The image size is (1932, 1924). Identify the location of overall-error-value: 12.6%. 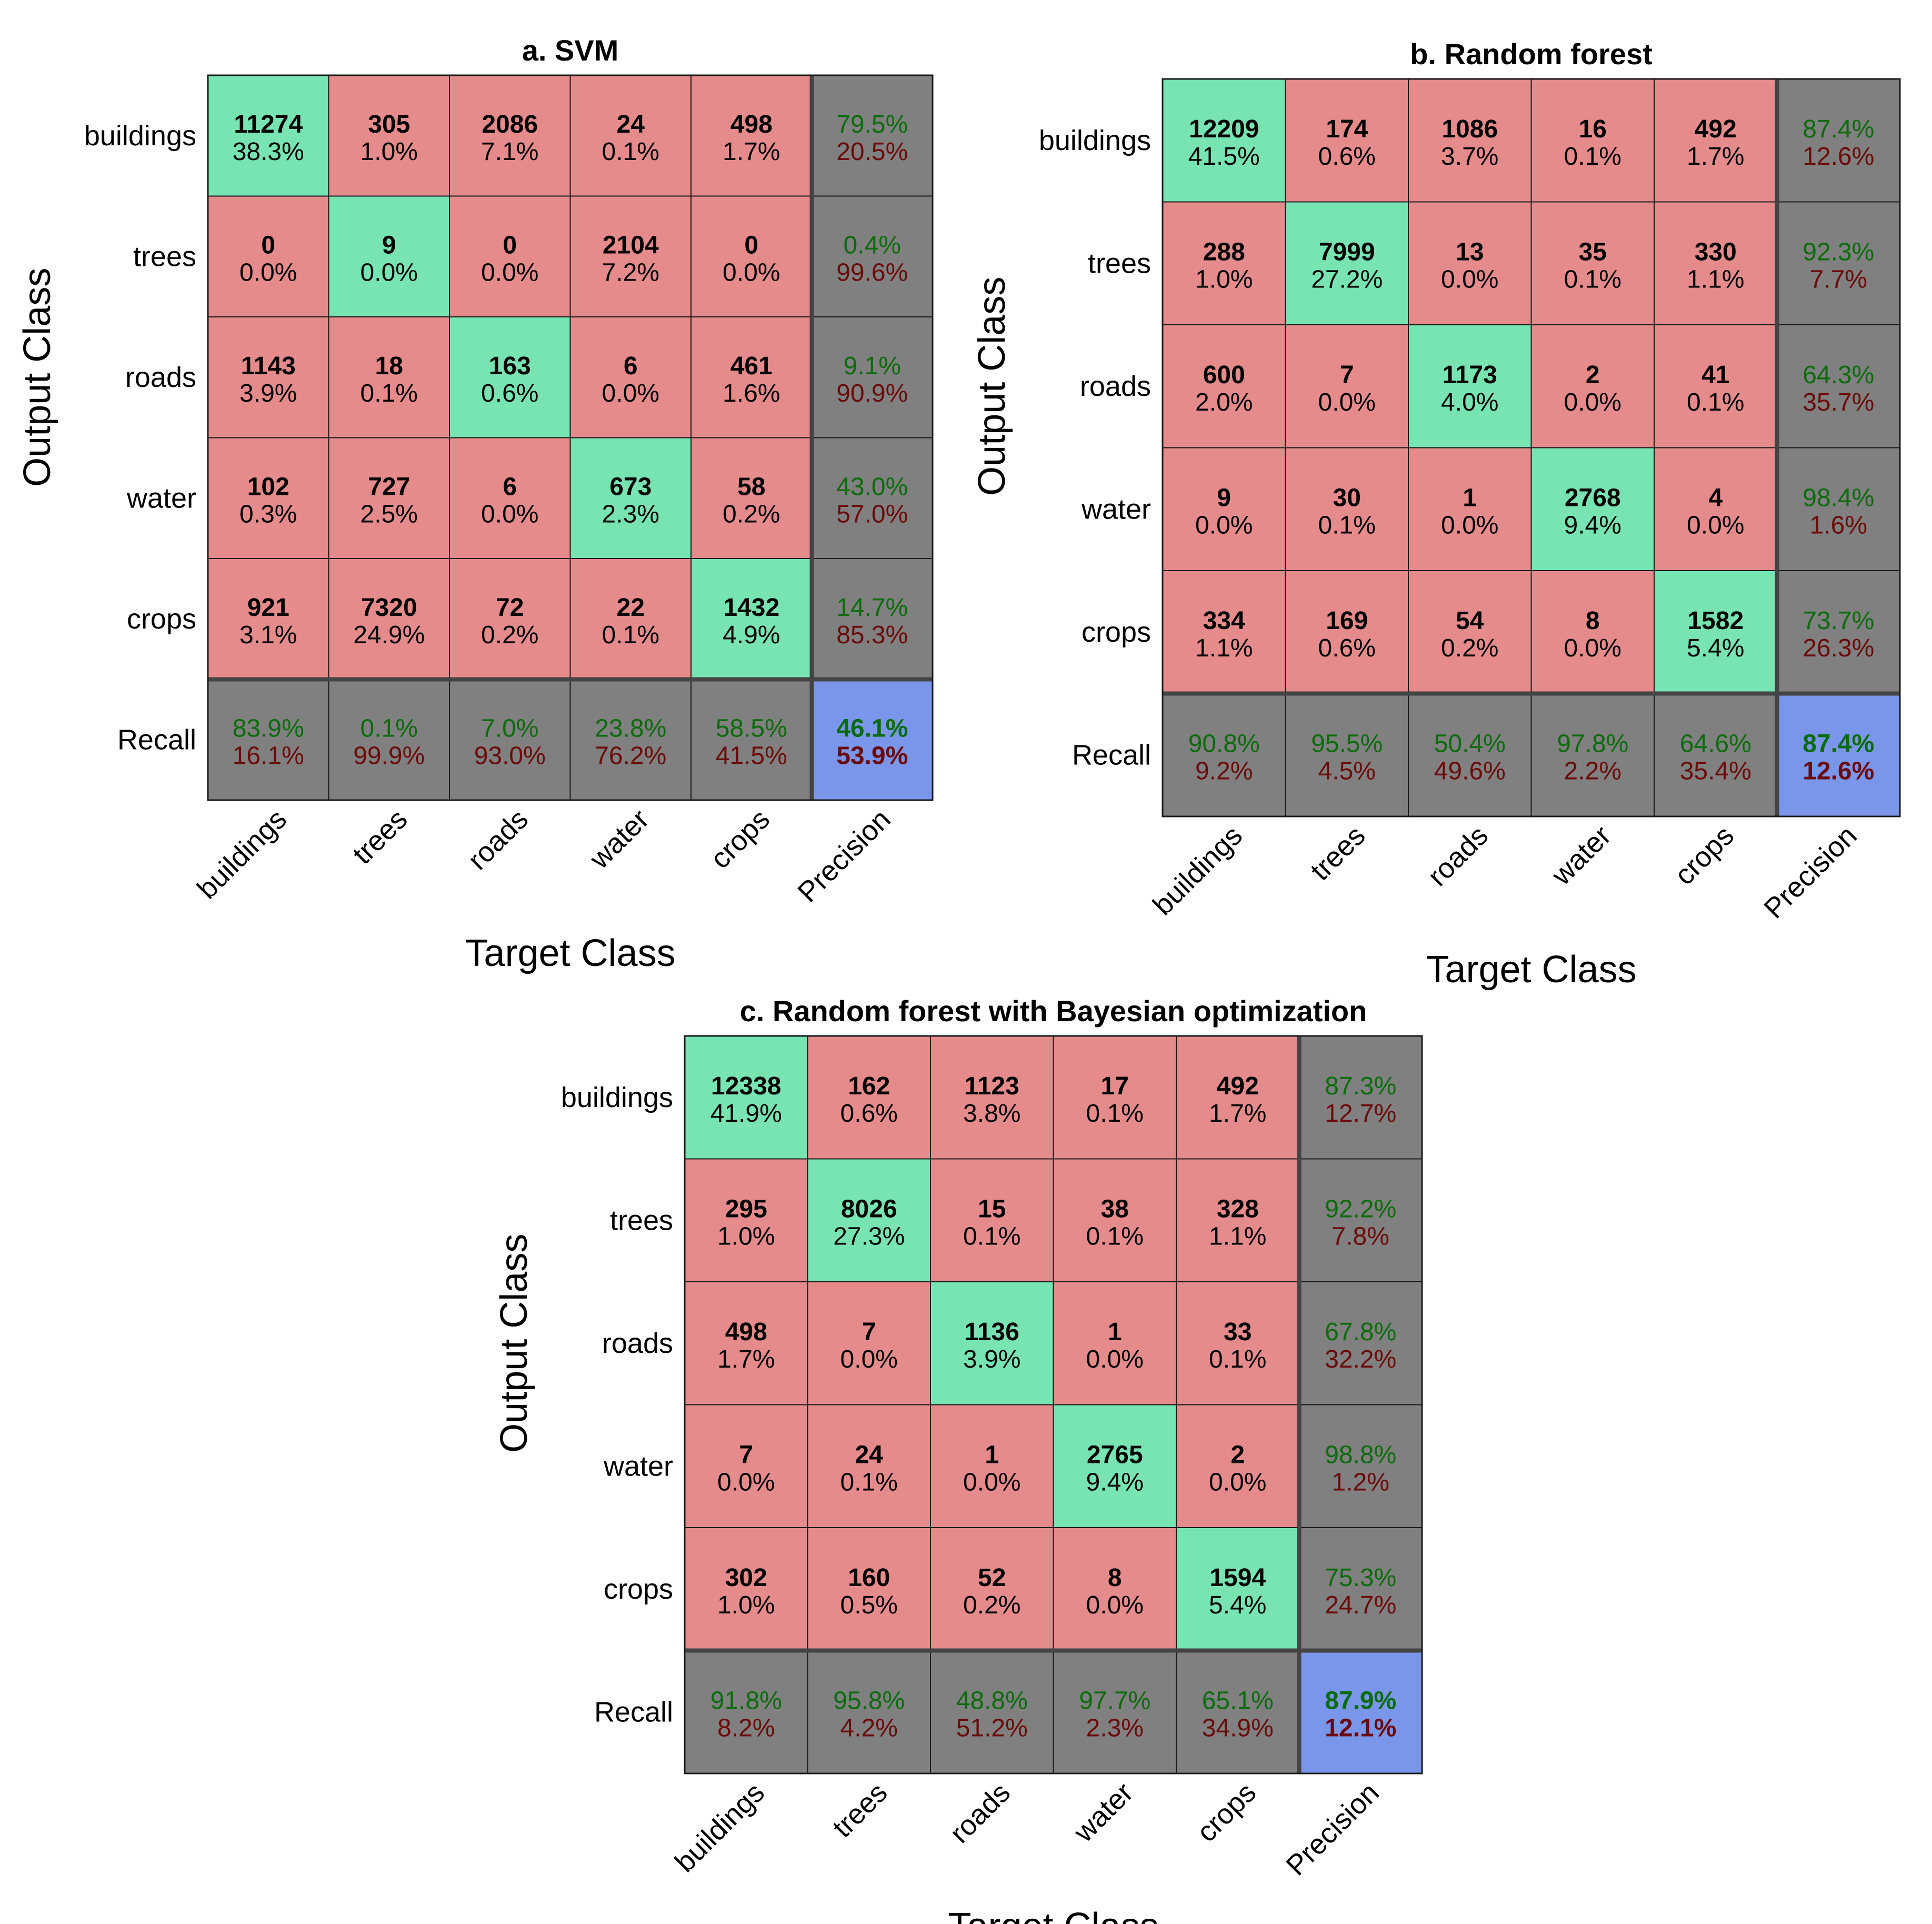
(1838, 771).